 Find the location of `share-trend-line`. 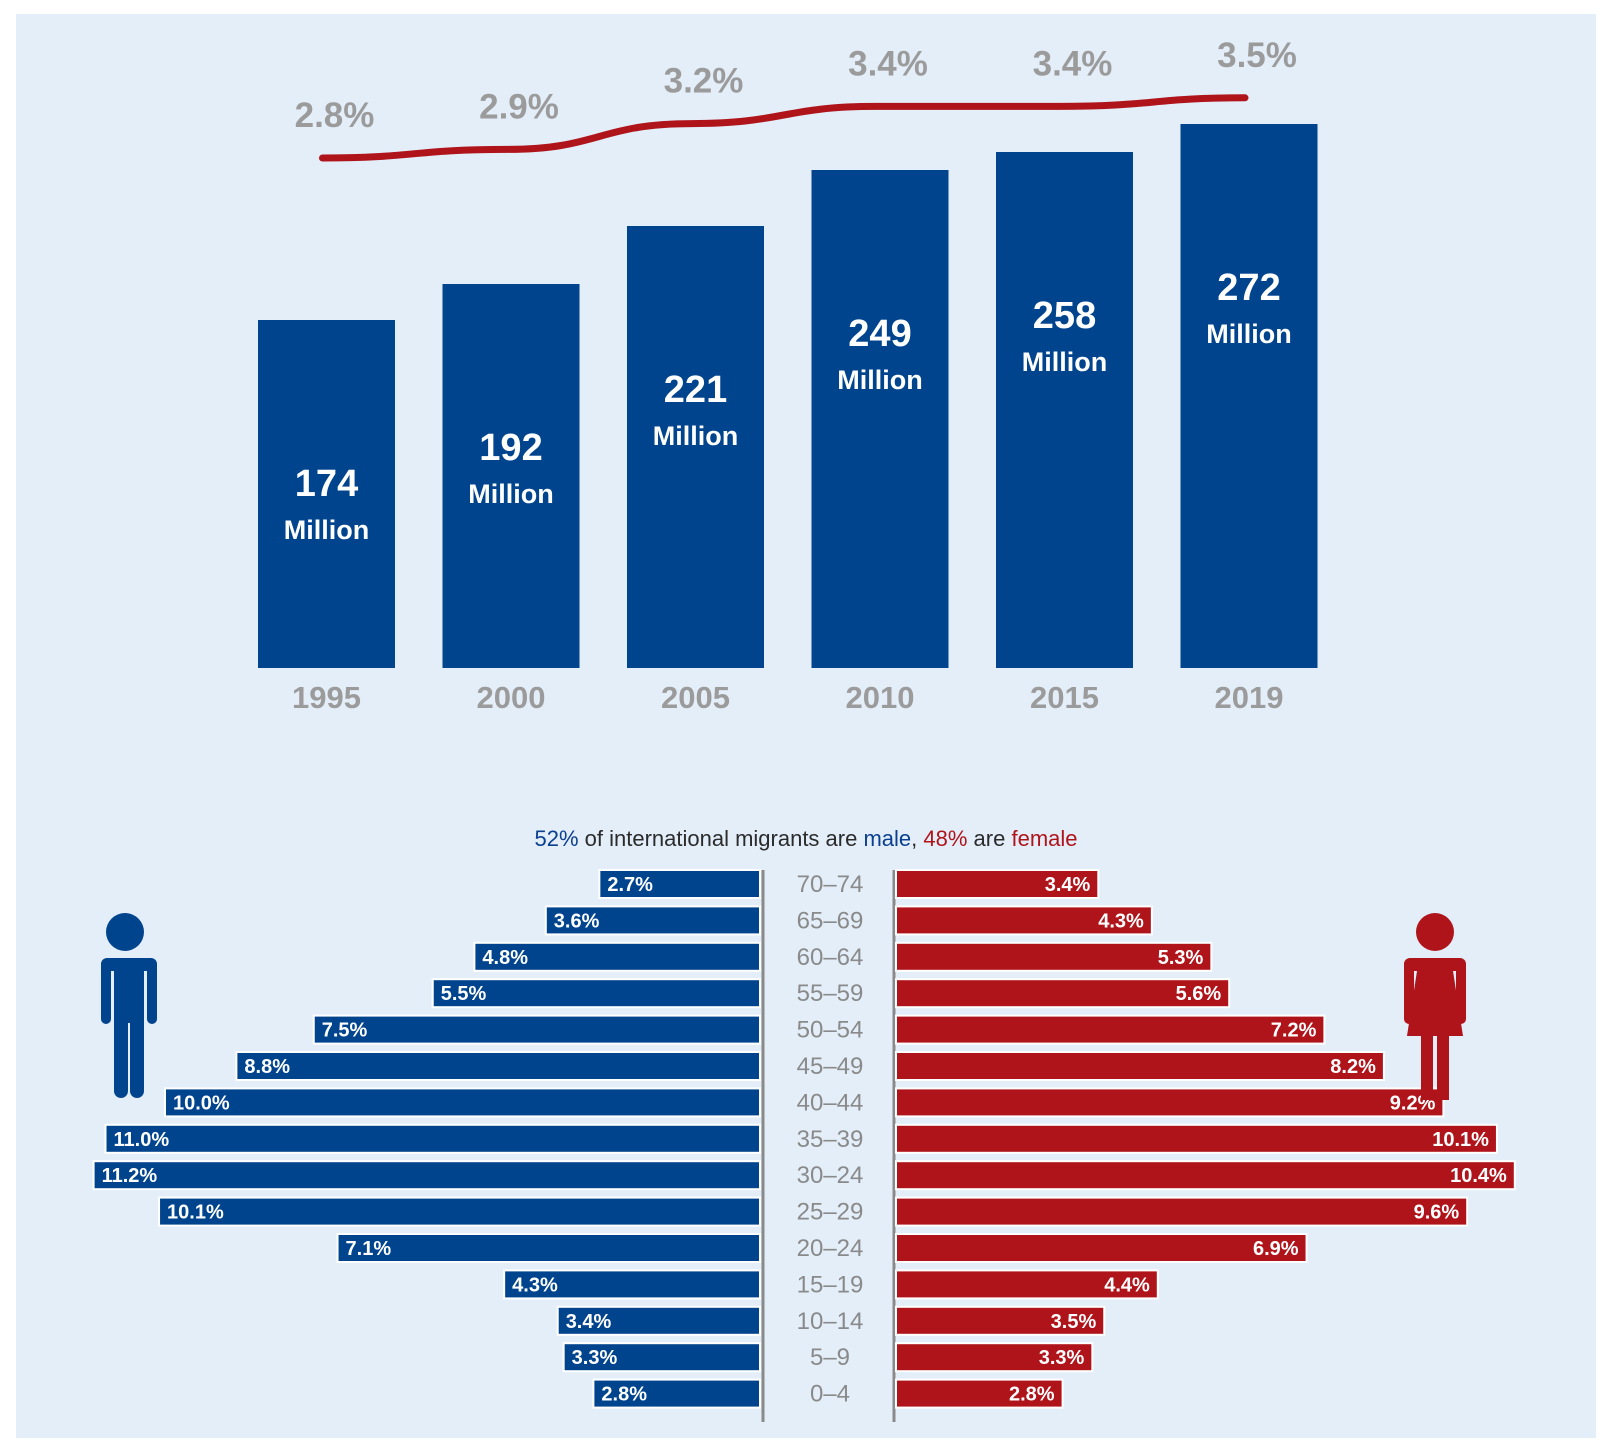

share-trend-line is located at coordinates (784, 128).